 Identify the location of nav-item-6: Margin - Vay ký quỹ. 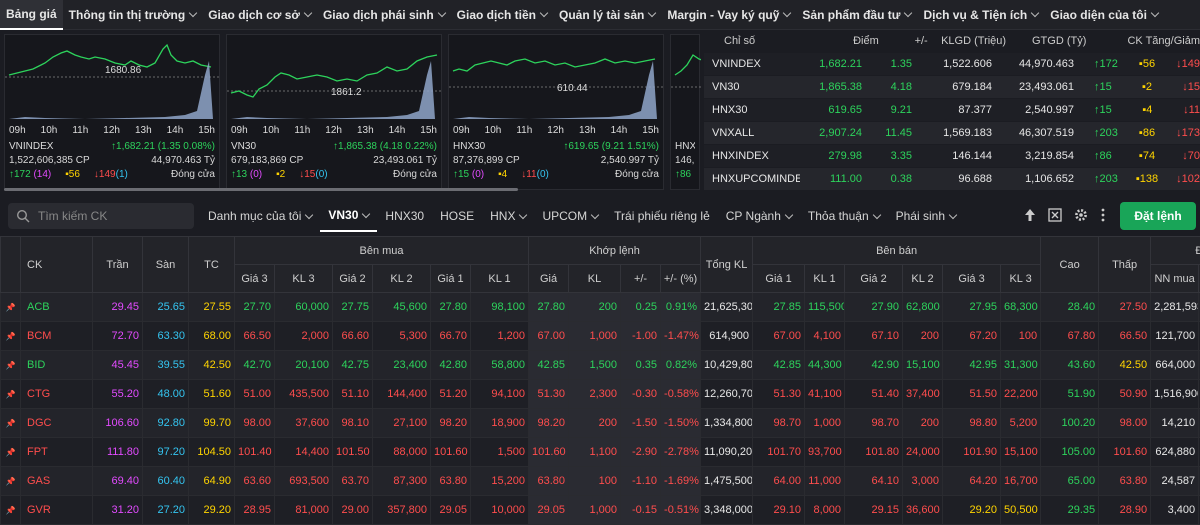
(728, 15).